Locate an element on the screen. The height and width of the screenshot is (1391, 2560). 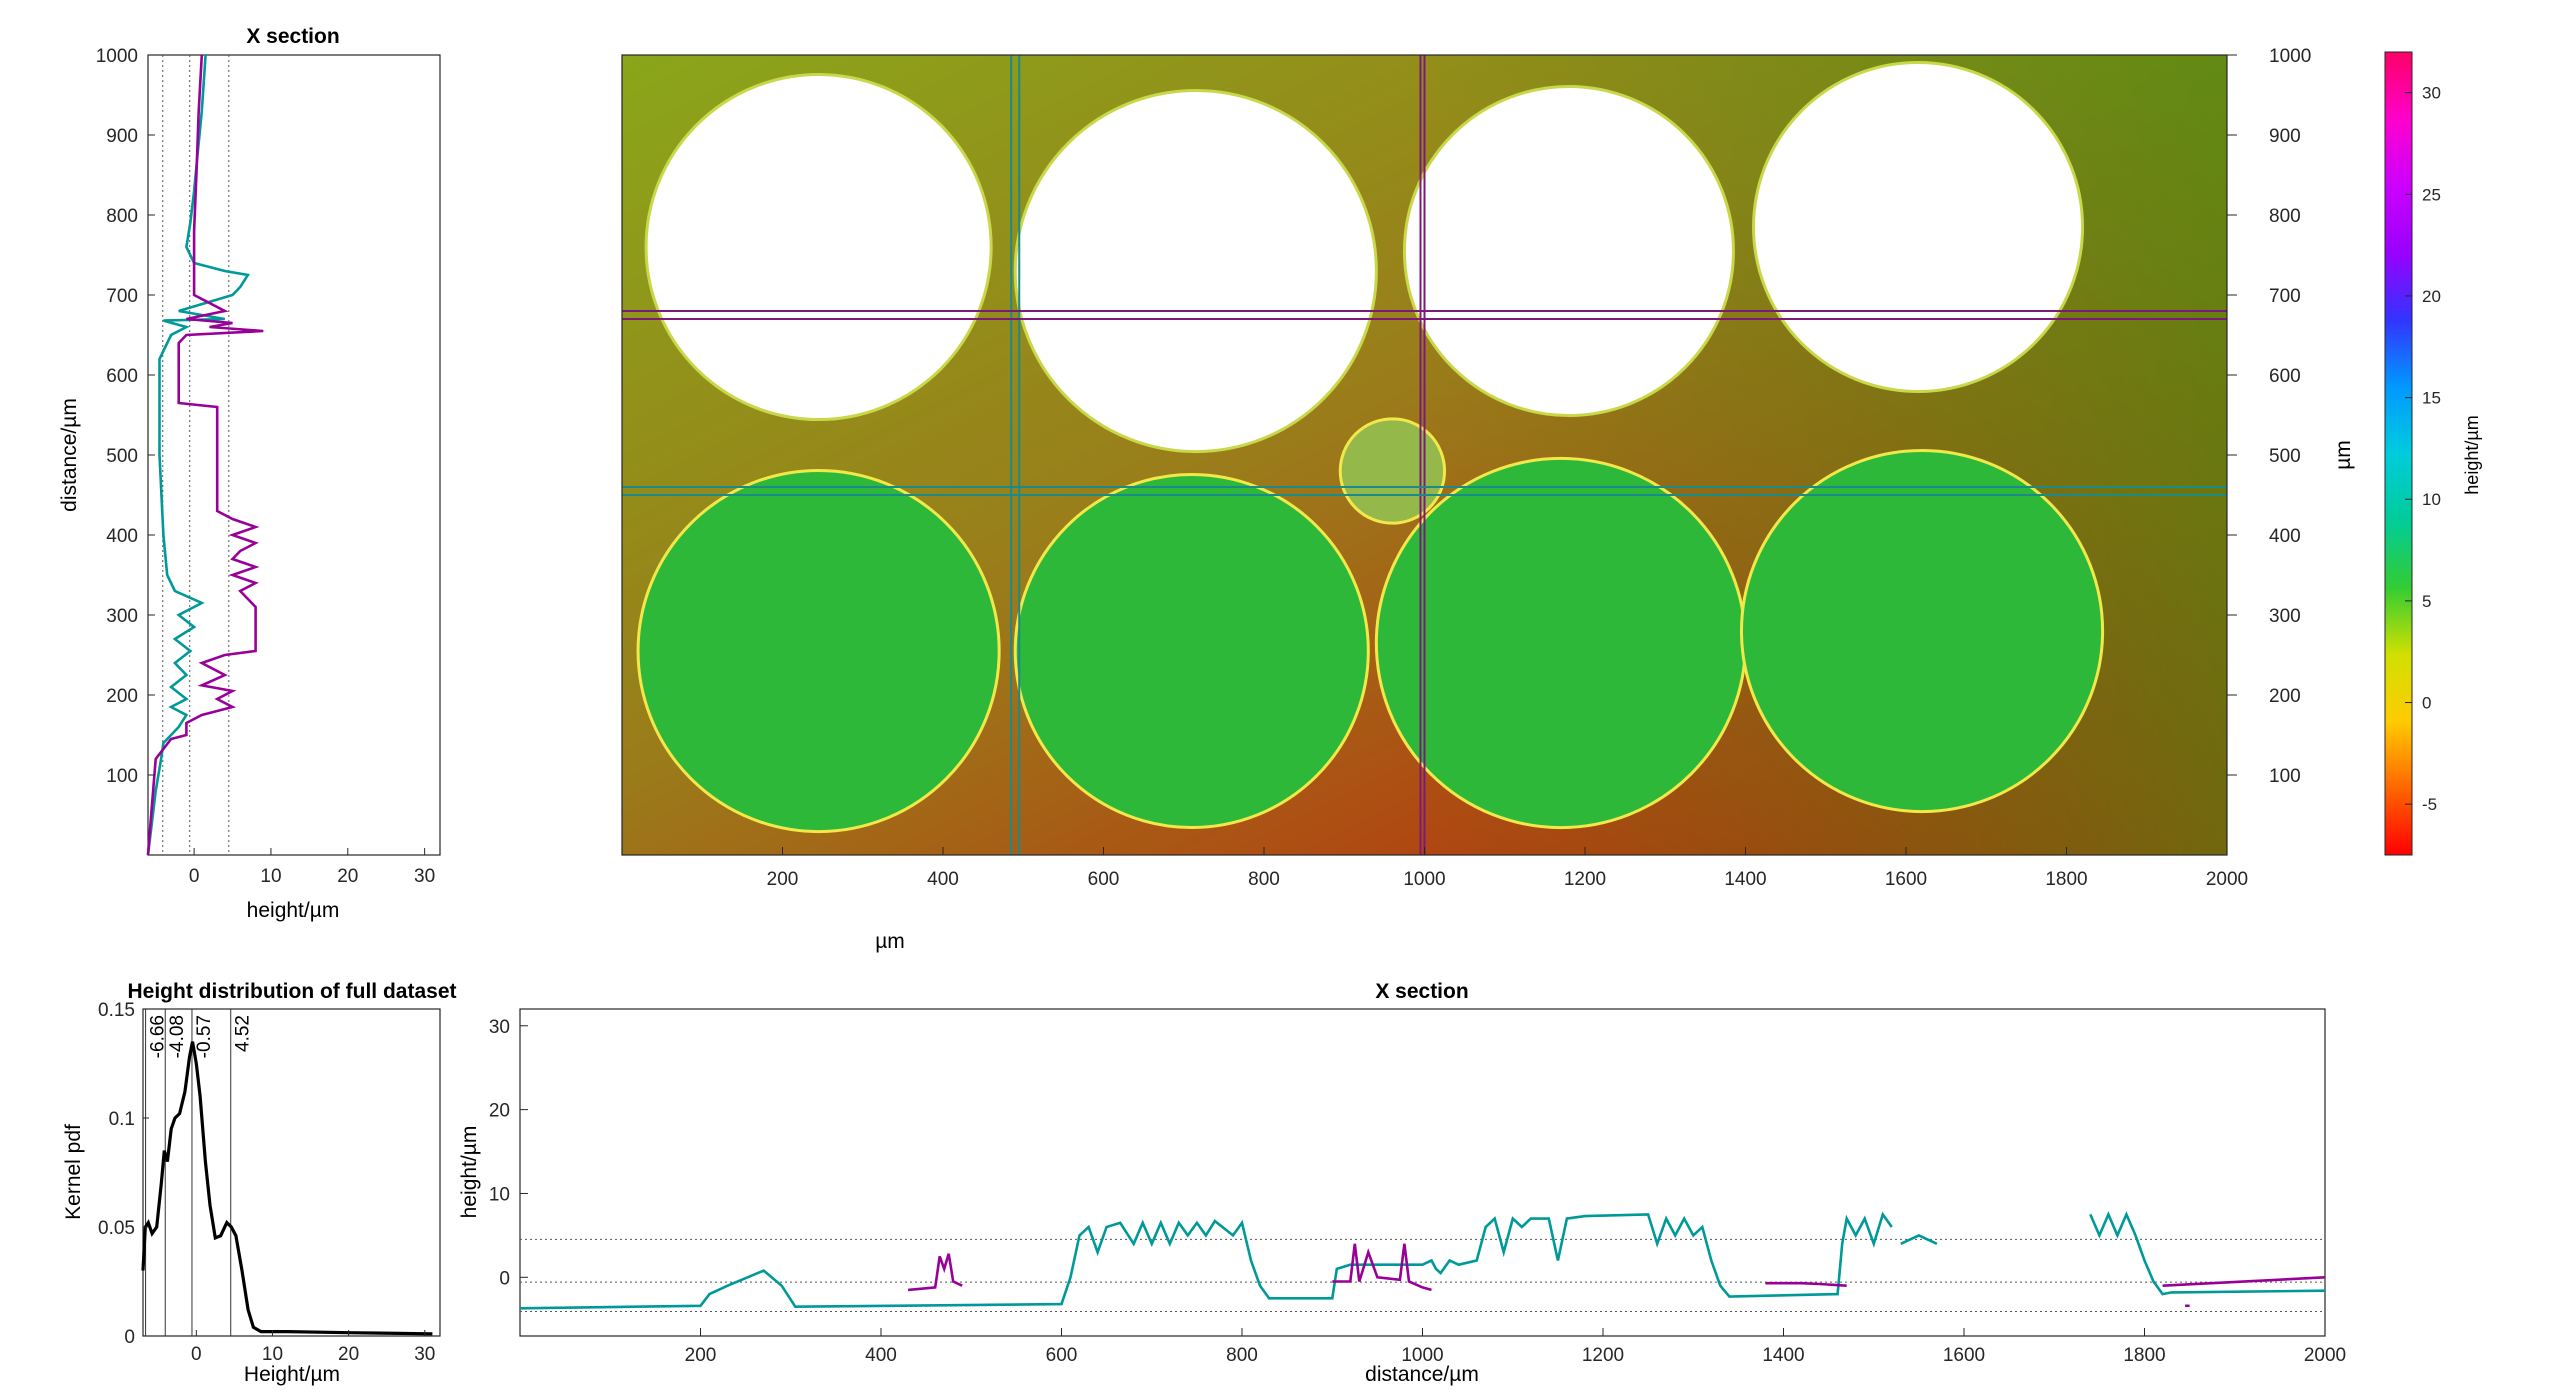
bottom-profile-reference-lines is located at coordinates (1422, 1275).